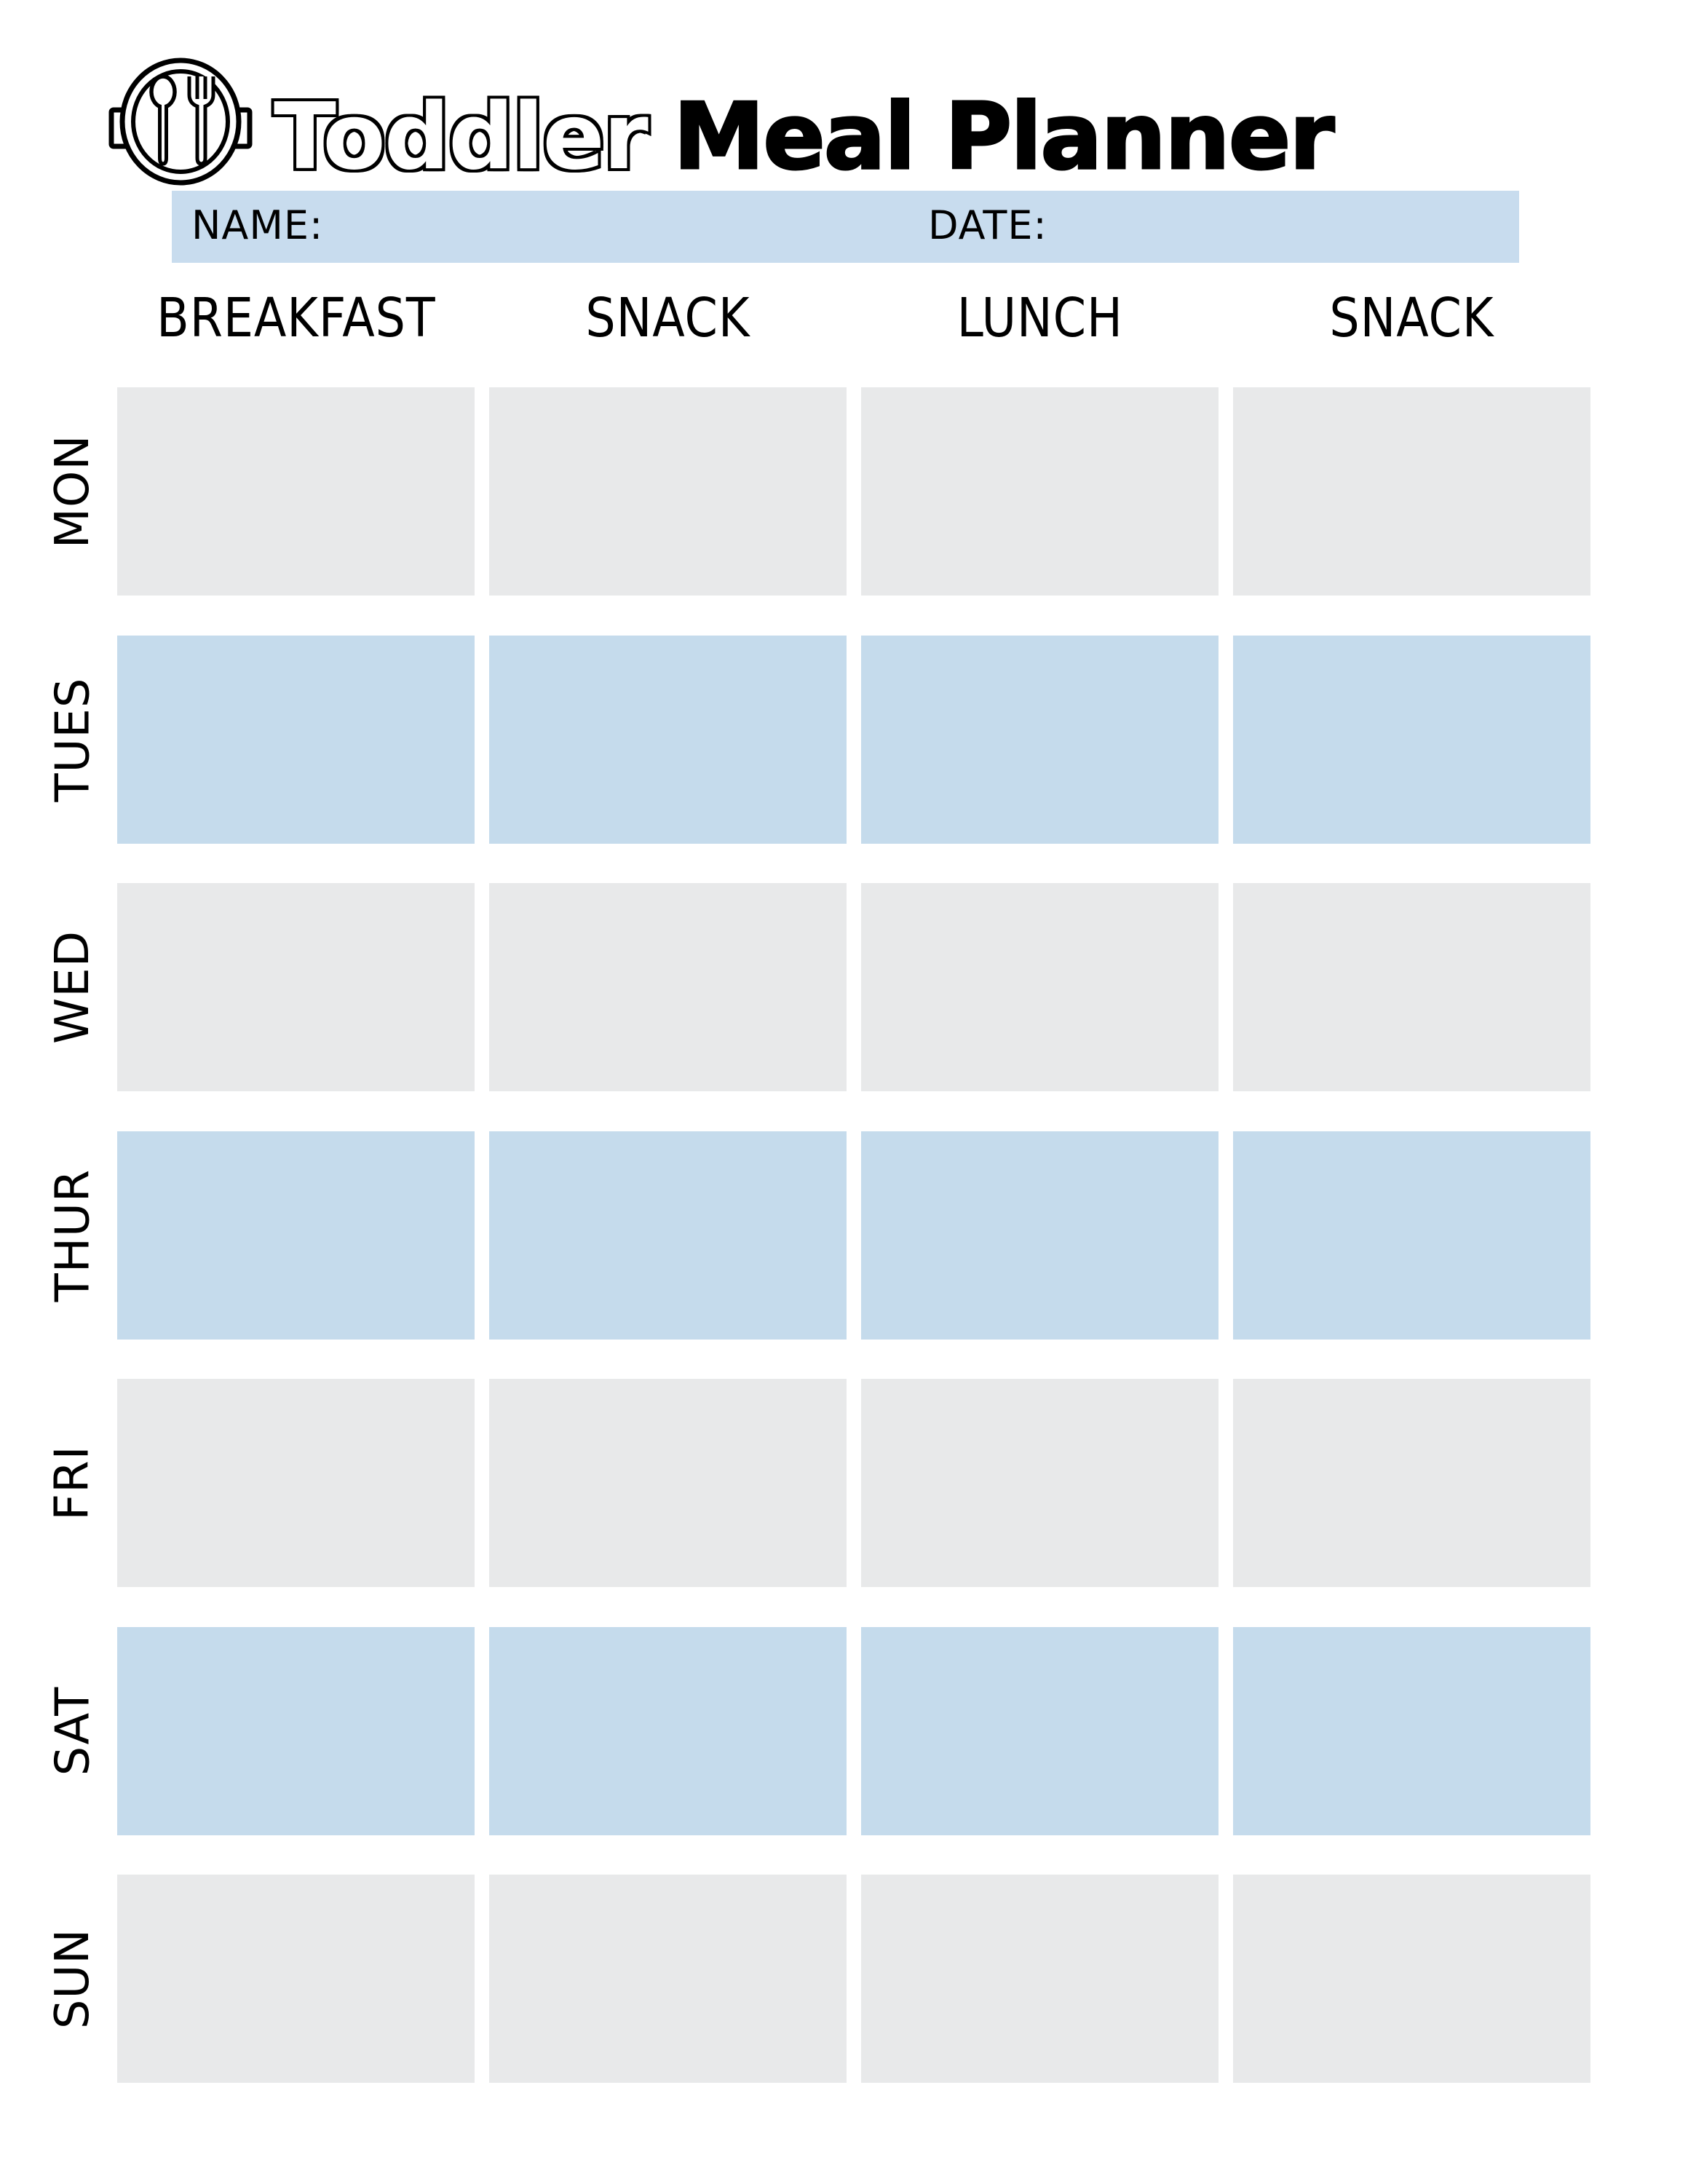 The height and width of the screenshot is (2184, 1688). Describe the element at coordinates (257, 225) in the screenshot. I see `name-label: NAME:` at that location.